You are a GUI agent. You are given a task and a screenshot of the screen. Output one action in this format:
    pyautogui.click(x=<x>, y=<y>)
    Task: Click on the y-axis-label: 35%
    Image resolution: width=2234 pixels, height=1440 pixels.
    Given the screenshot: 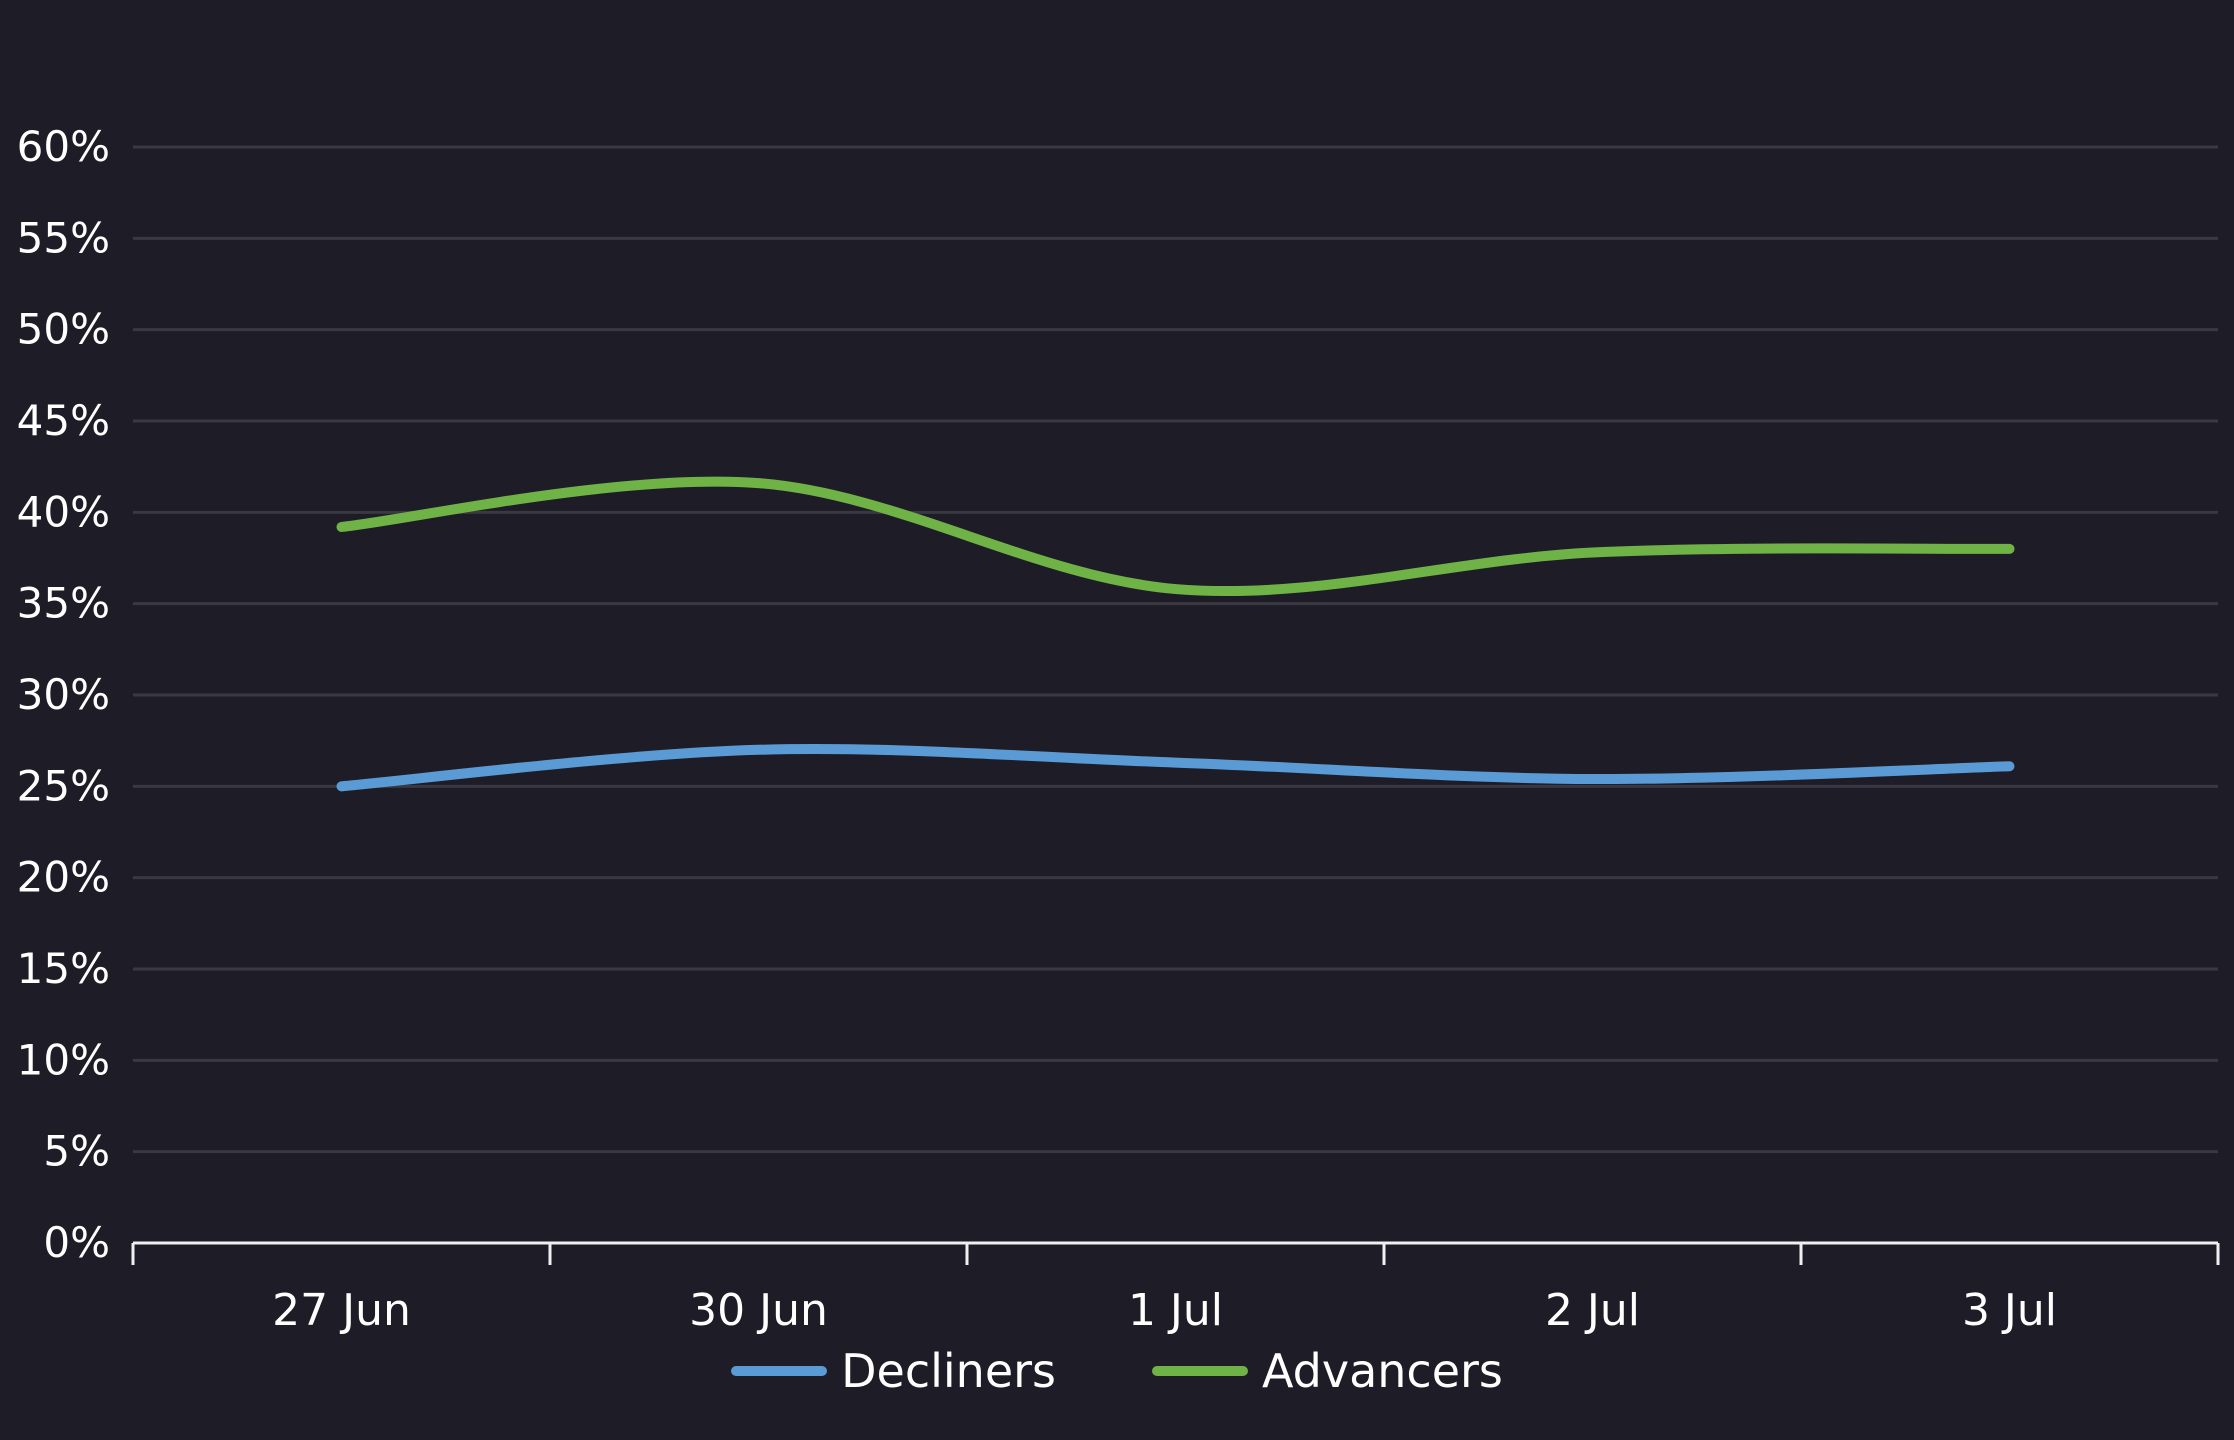 What is the action you would take?
    pyautogui.click(x=63, y=603)
    